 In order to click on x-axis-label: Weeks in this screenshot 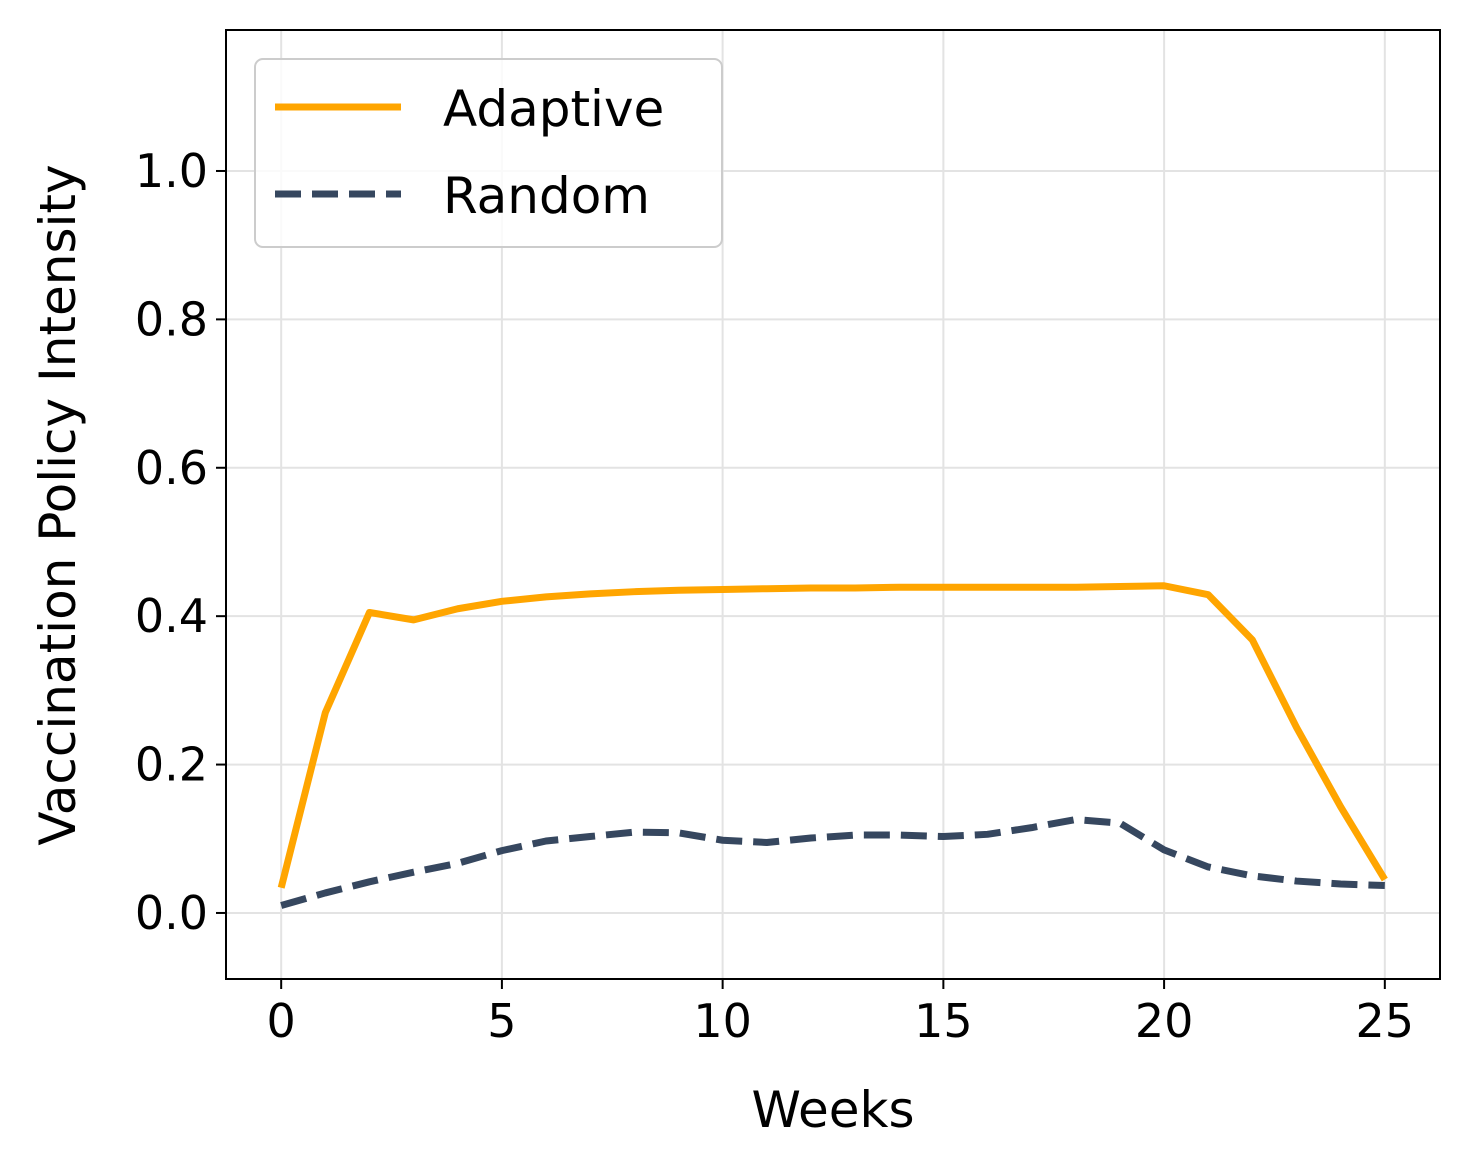, I will do `click(832, 1110)`.